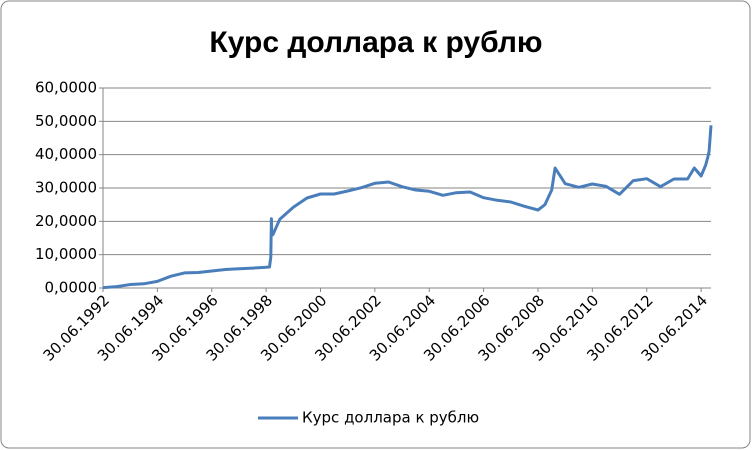  What do you see at coordinates (390, 418) in the screenshot?
I see `legend-label: Курс доллара к рублю` at bounding box center [390, 418].